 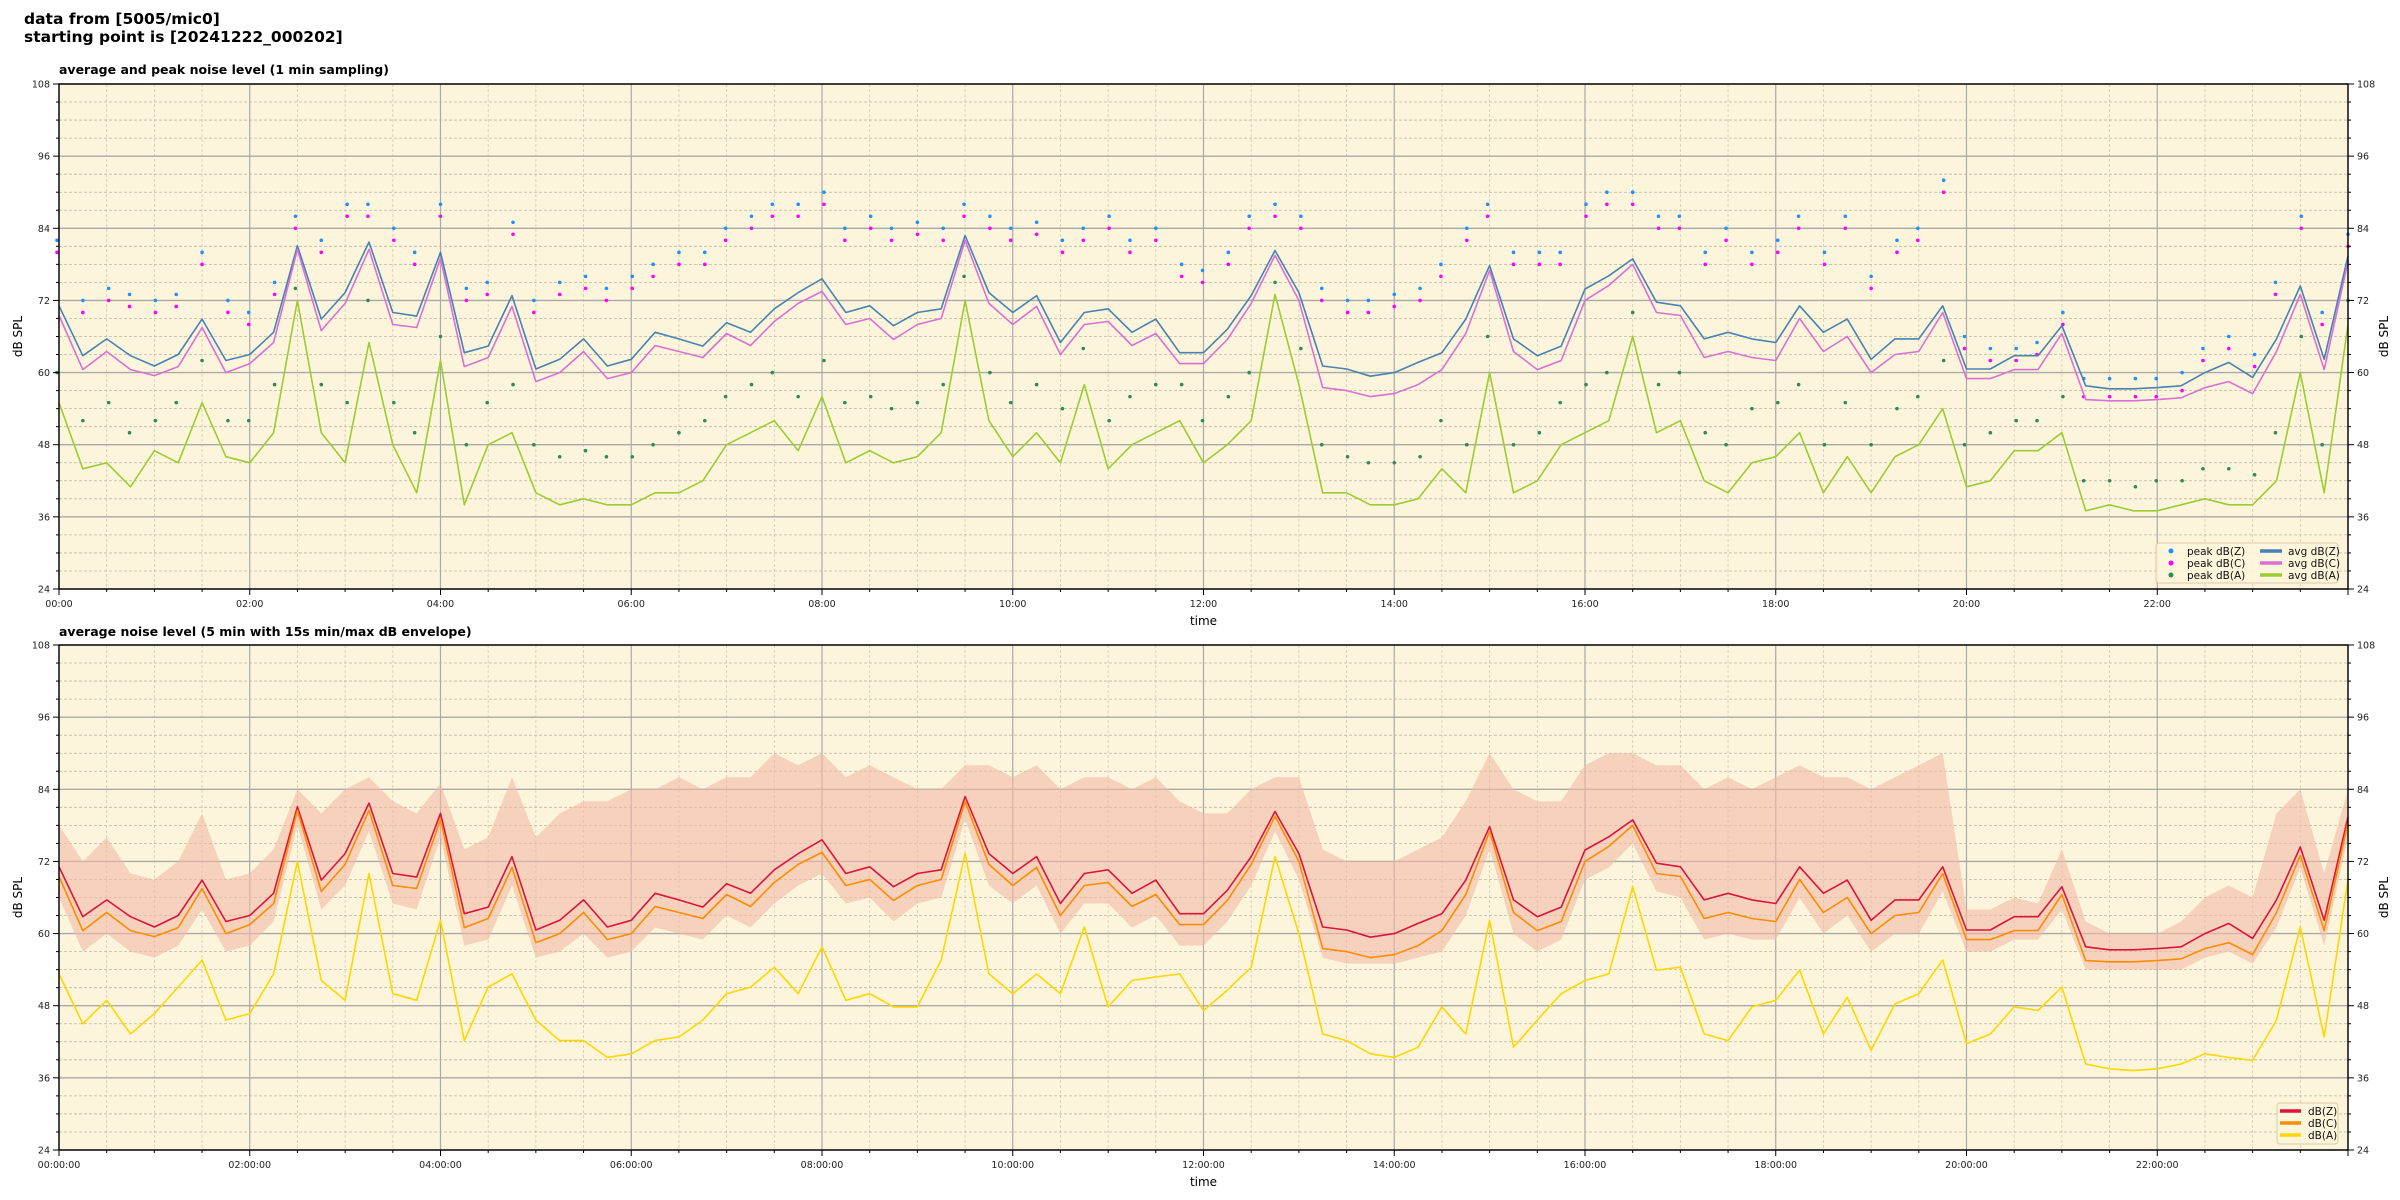 What do you see at coordinates (1585, 1165) in the screenshot?
I see `x-tick-label: 16:00:00` at bounding box center [1585, 1165].